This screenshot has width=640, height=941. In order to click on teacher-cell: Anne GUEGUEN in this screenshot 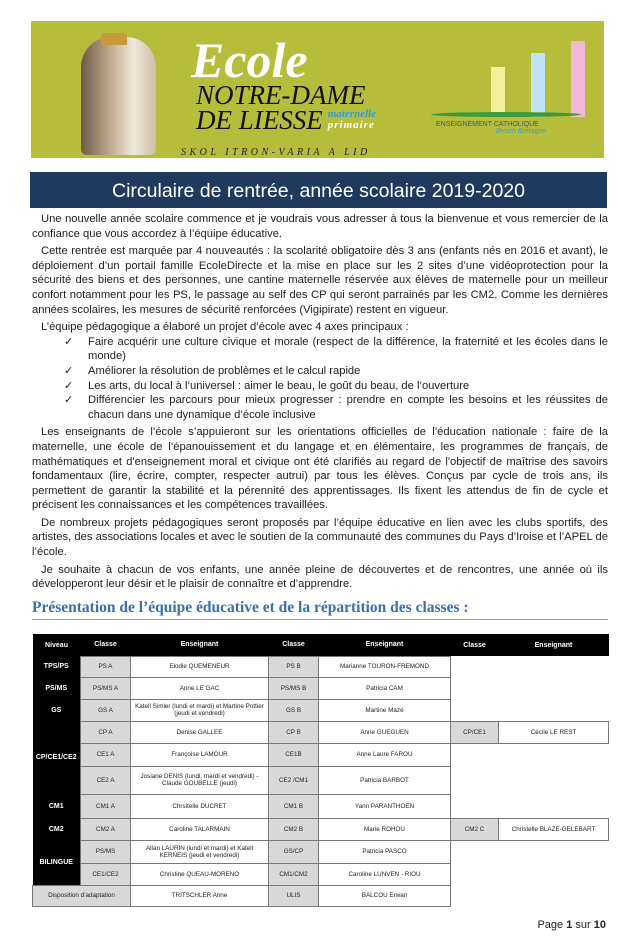, I will do `click(384, 732)`.